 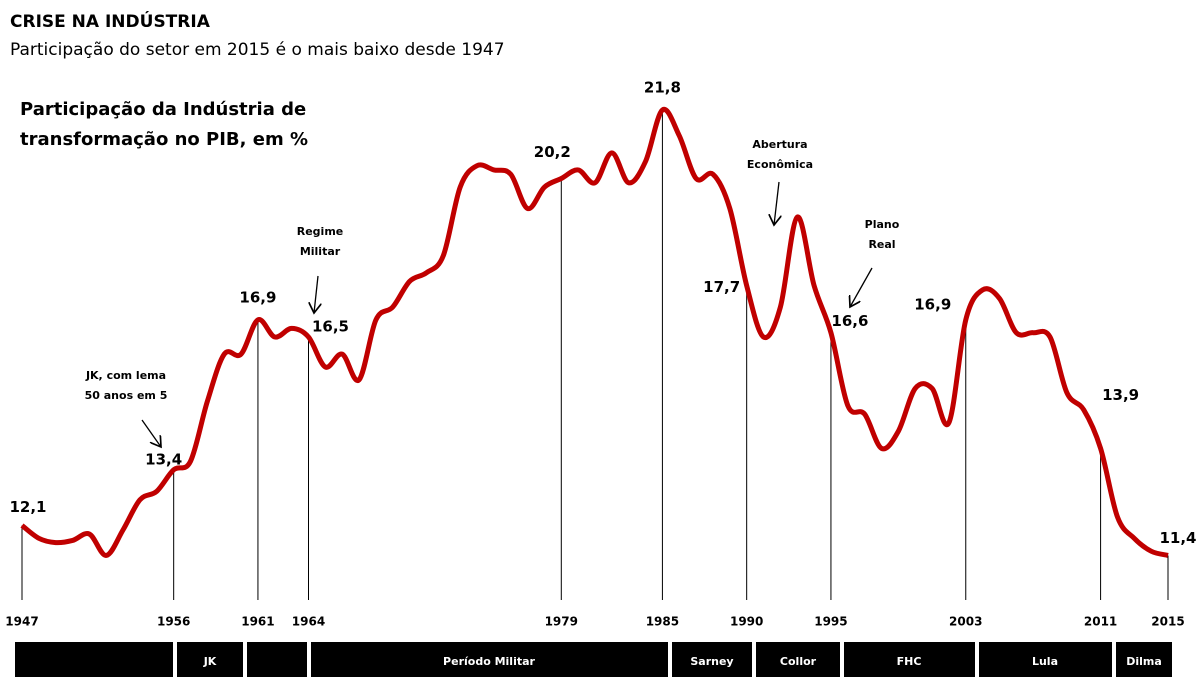 What do you see at coordinates (330, 327) in the screenshot?
I see `value-label: 16,5` at bounding box center [330, 327].